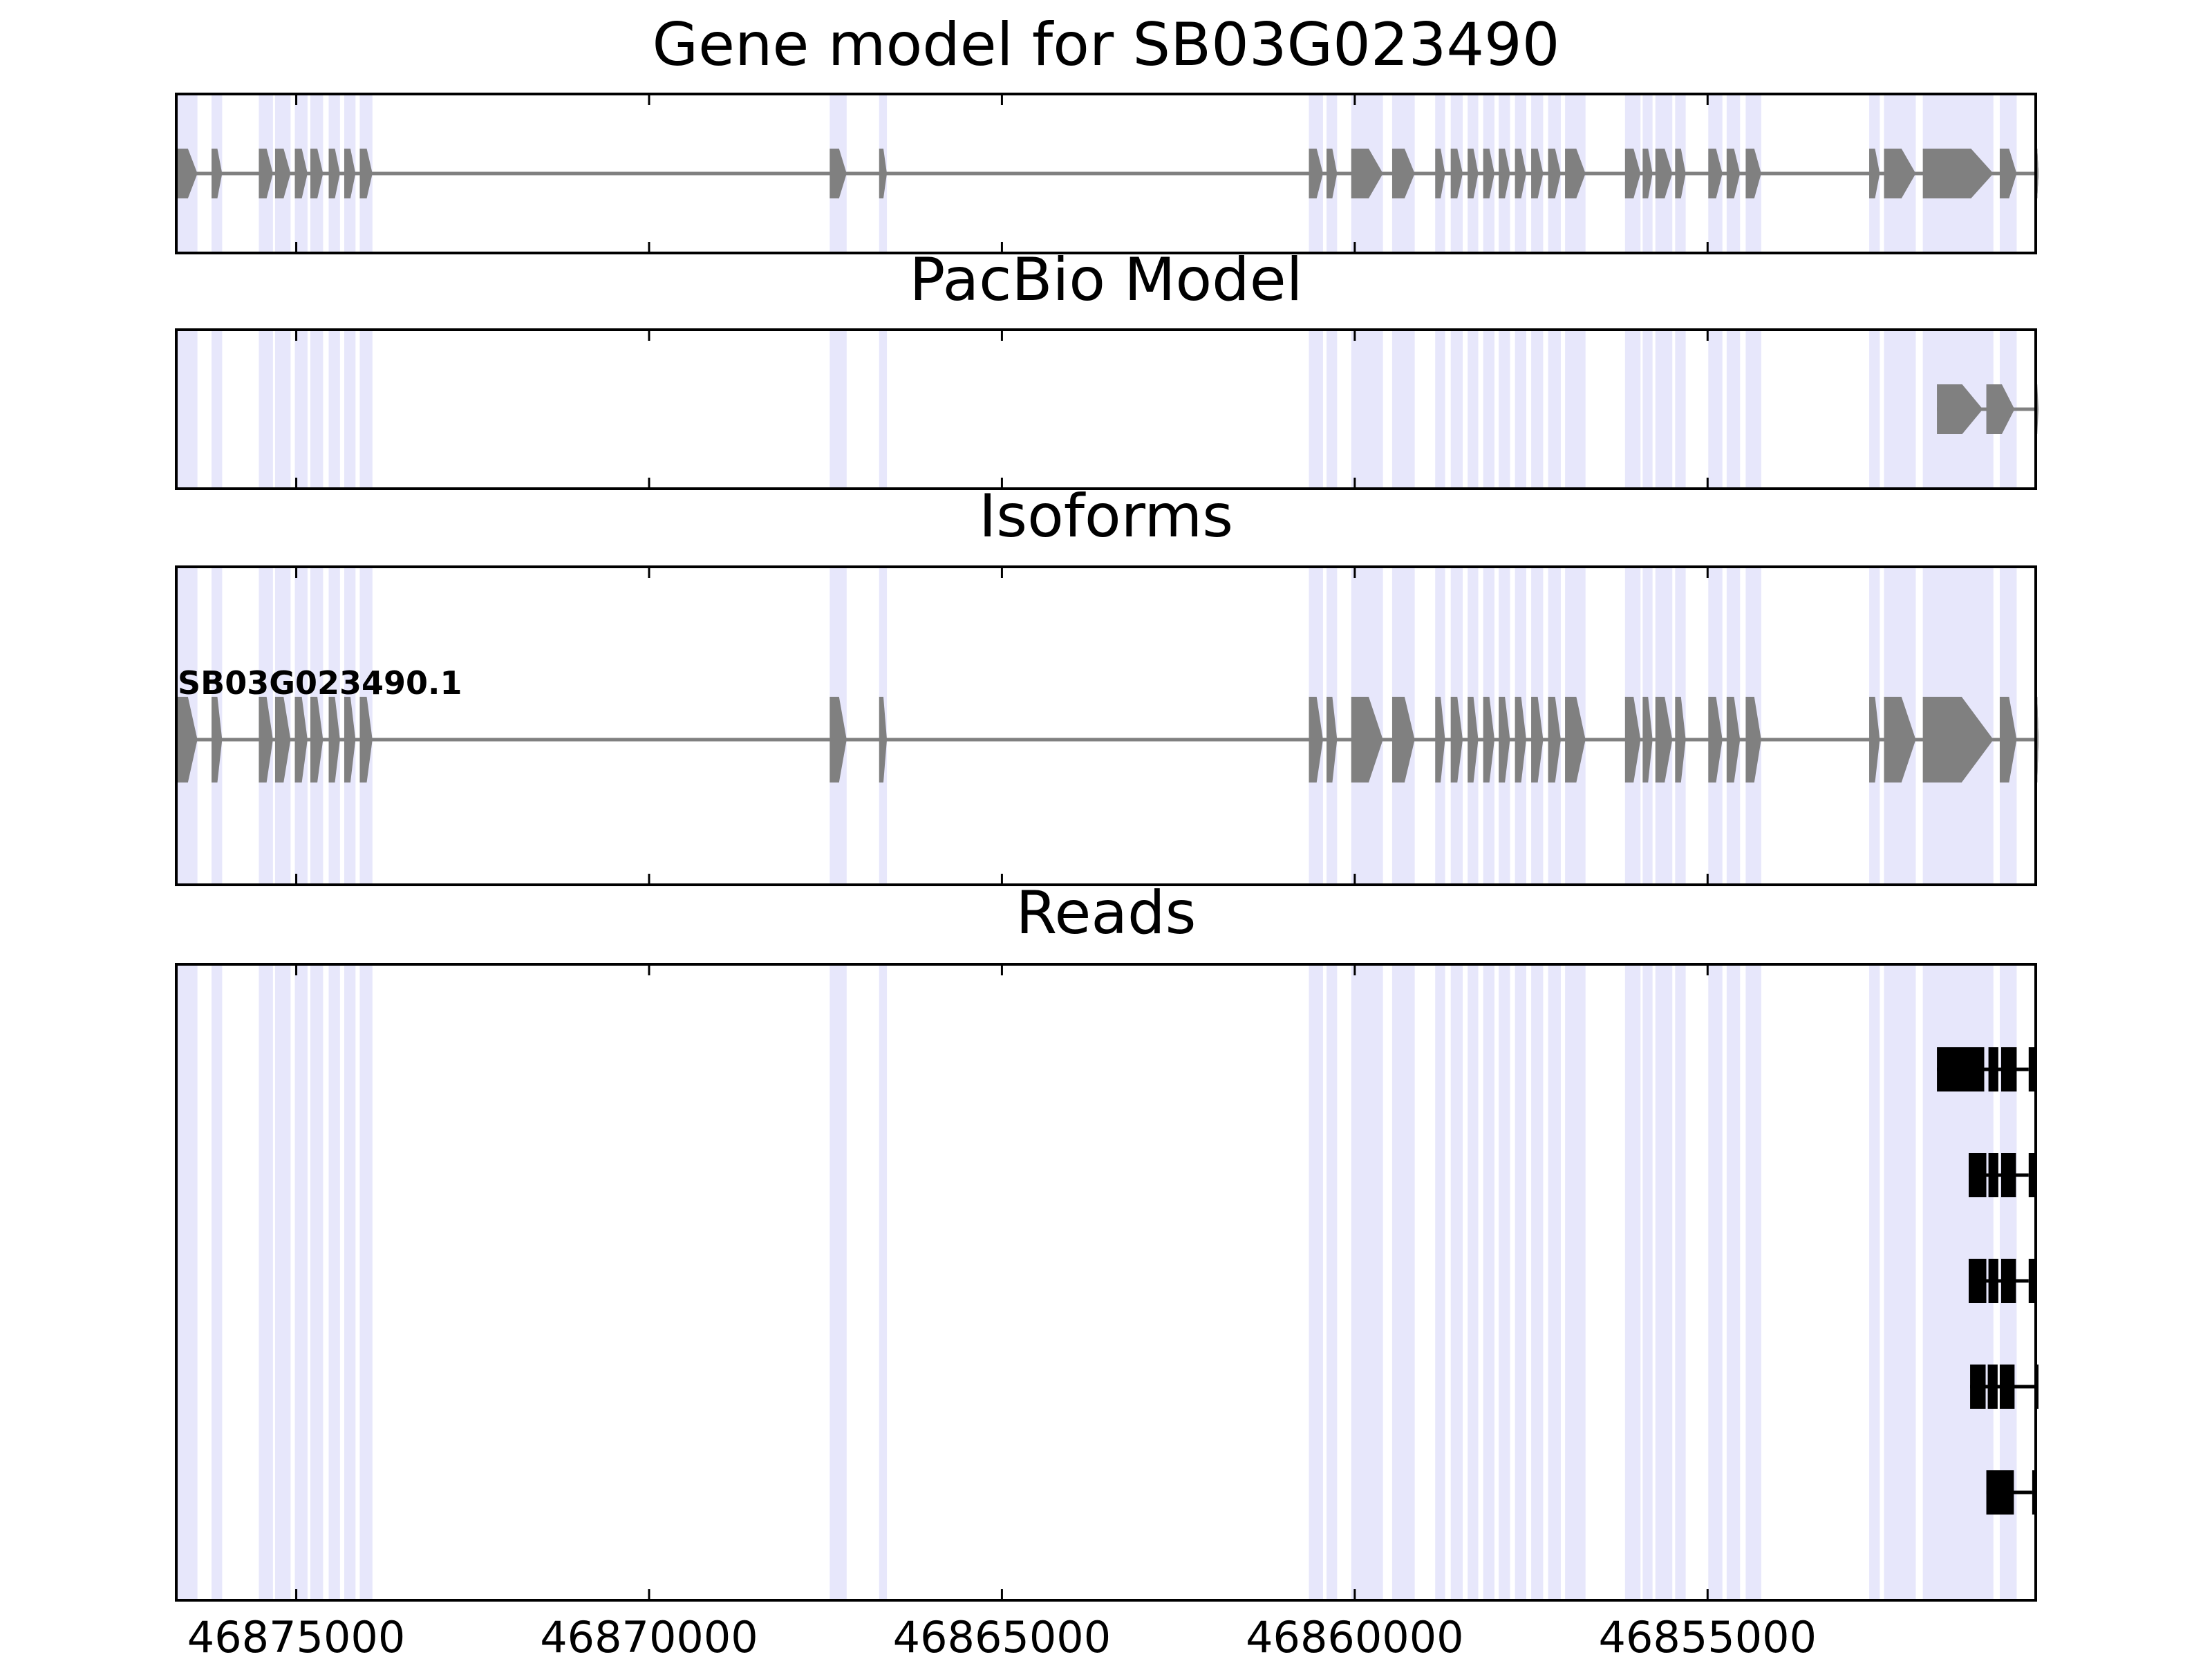  Describe the element at coordinates (1107, 174) in the screenshot. I see `gene-model-track` at that location.